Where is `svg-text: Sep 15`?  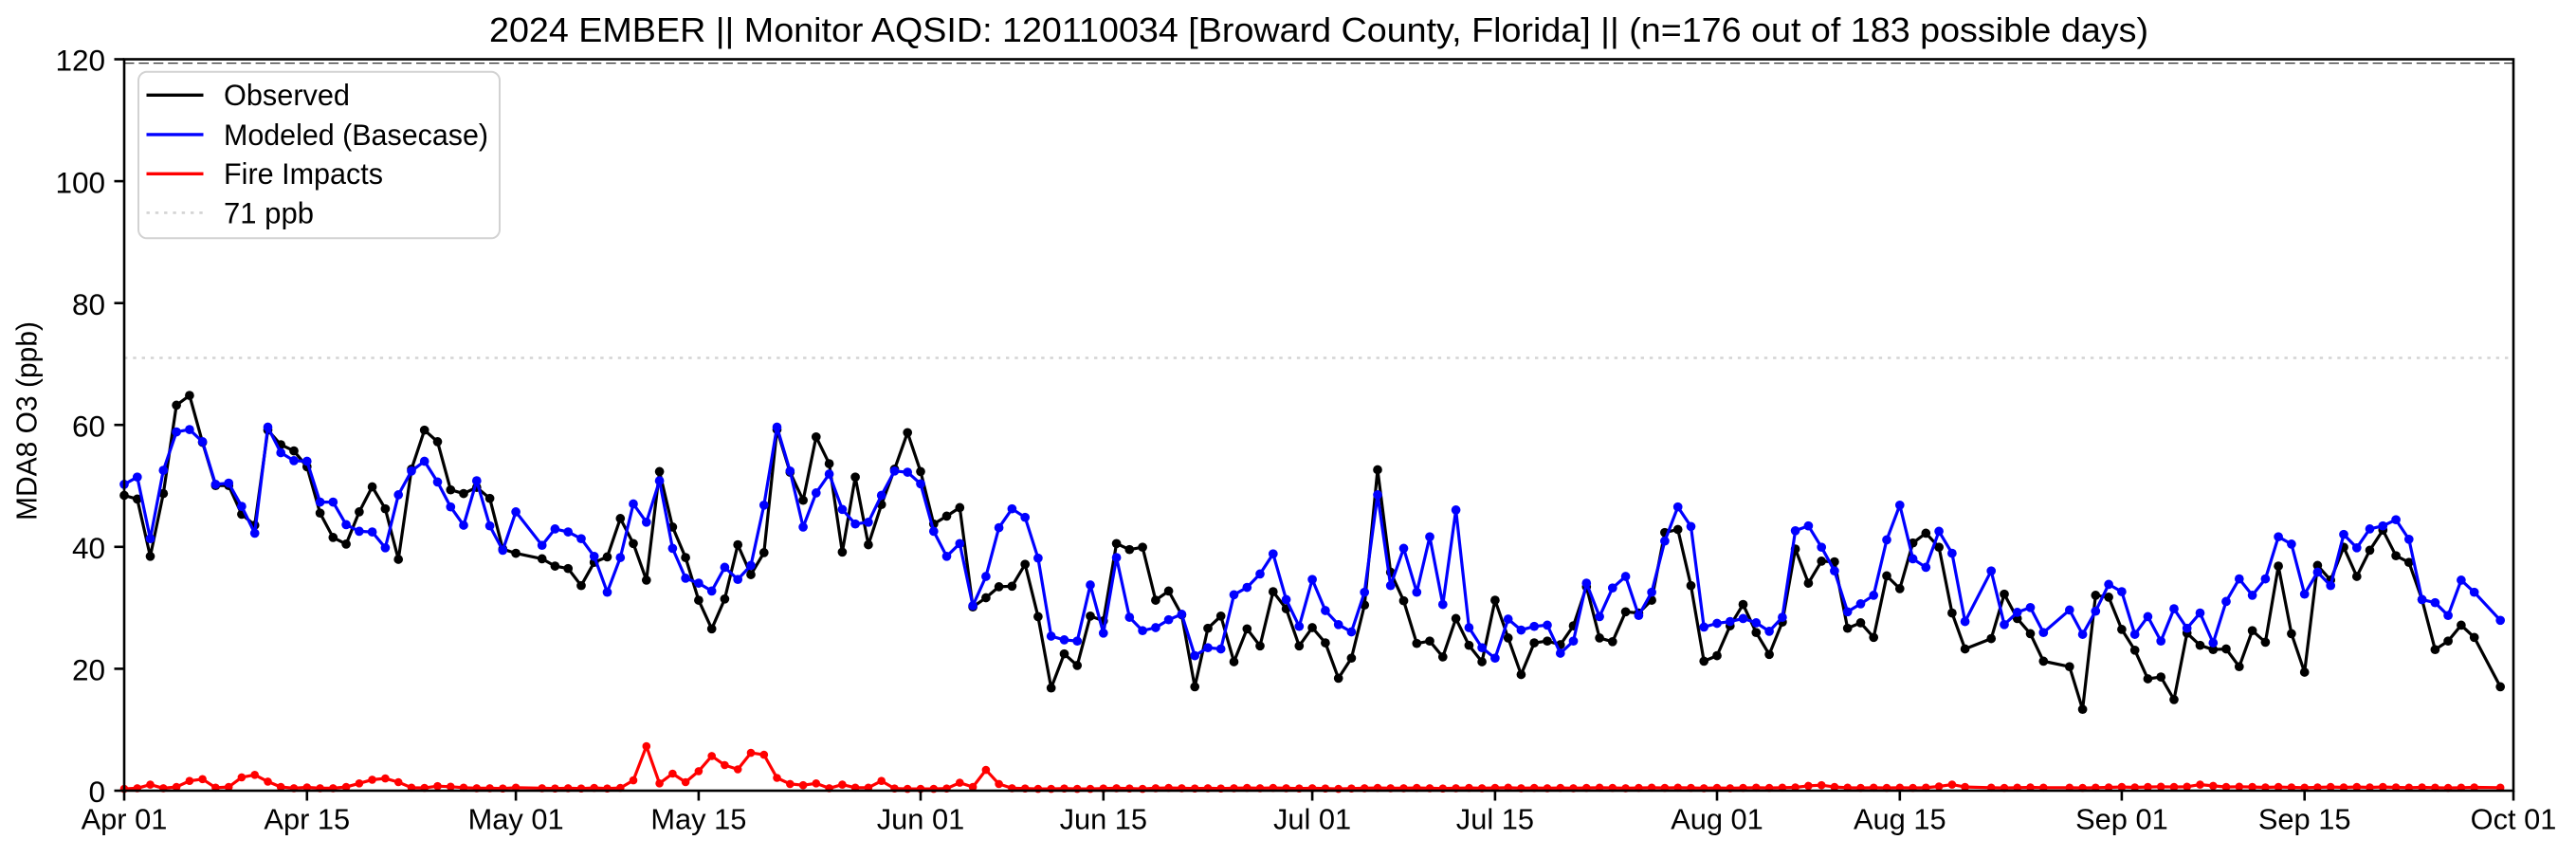
svg-text: Sep 15 is located at coordinates (2304, 820).